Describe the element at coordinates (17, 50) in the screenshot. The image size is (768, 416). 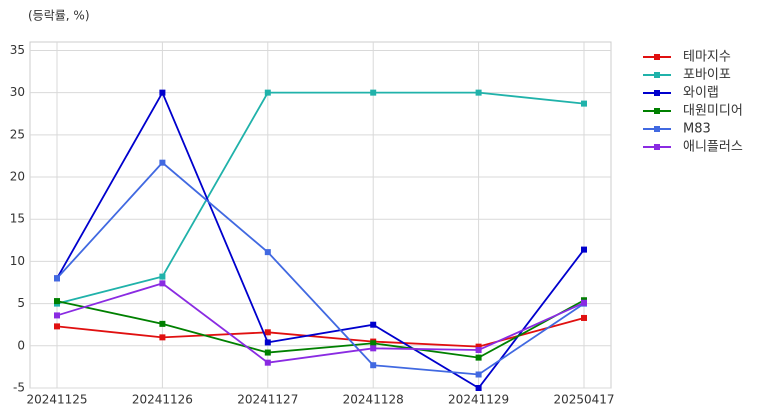
I see `y-tick-label: 35` at that location.